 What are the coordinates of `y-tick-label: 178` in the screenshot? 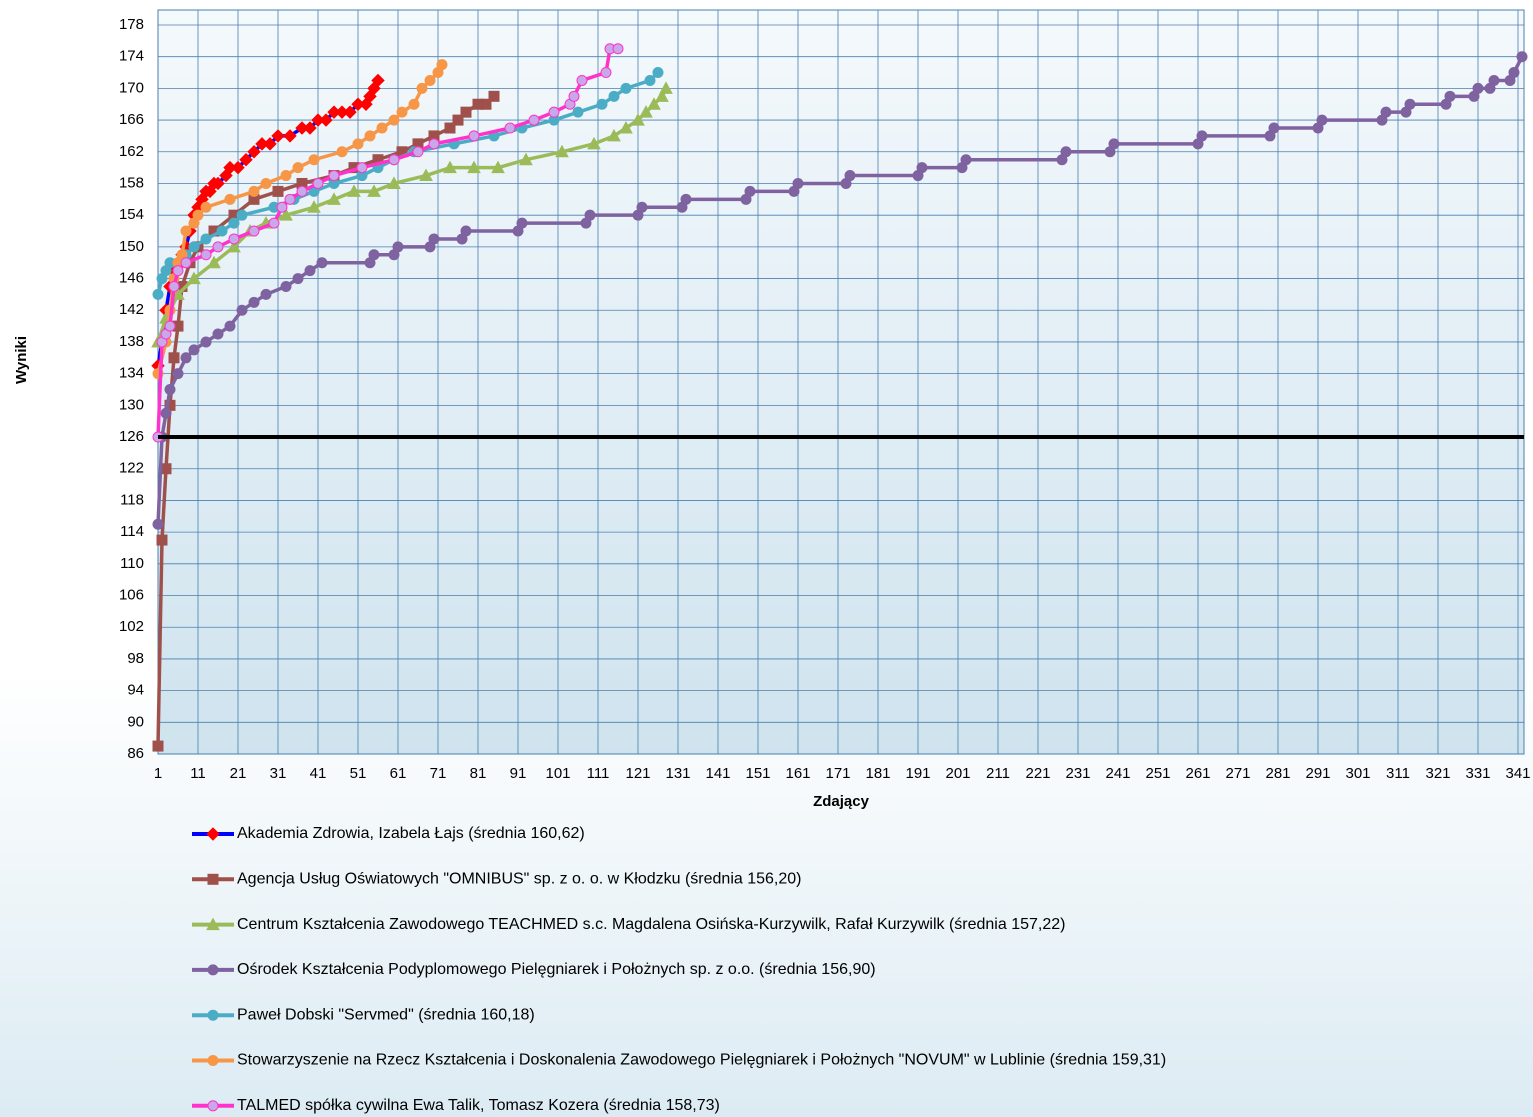 It's located at (131, 24).